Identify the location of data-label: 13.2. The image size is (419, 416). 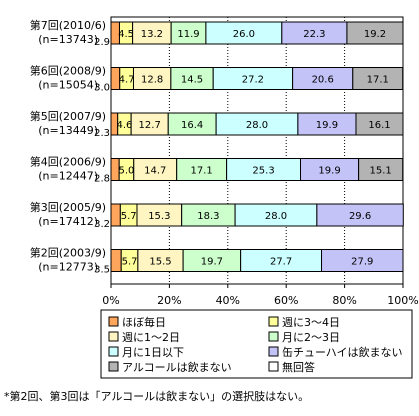
(152, 34).